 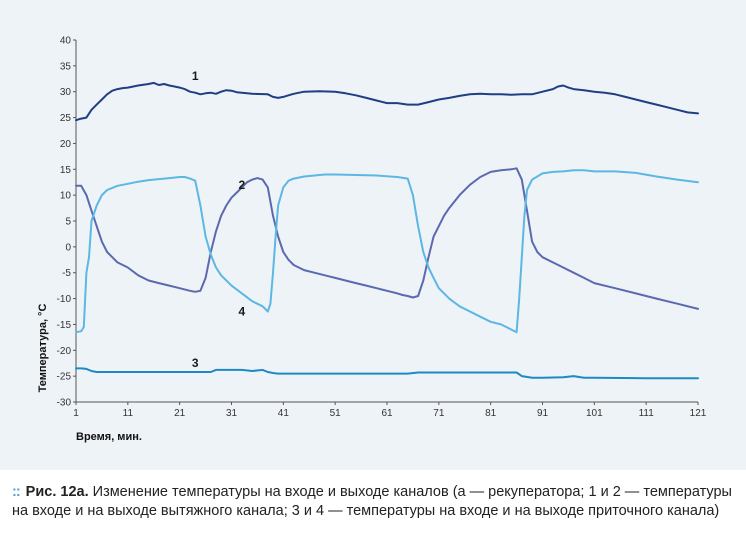 What do you see at coordinates (64, 377) in the screenshot?
I see `y-tick-label: -25` at bounding box center [64, 377].